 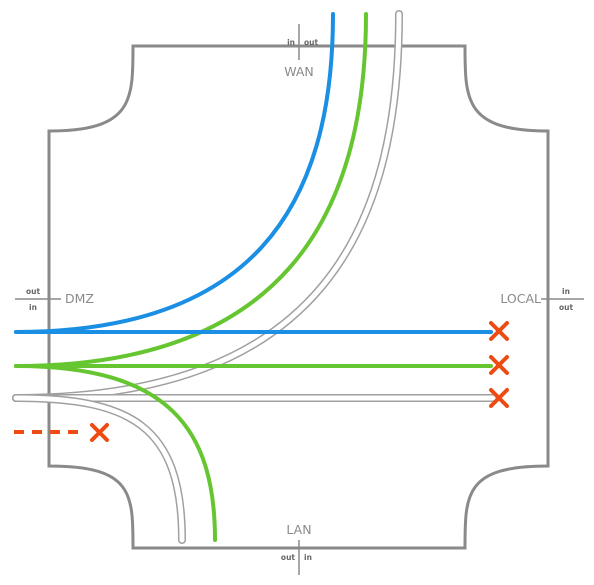 What do you see at coordinates (291, 42) in the screenshot?
I see `wan-in-label: in` at bounding box center [291, 42].